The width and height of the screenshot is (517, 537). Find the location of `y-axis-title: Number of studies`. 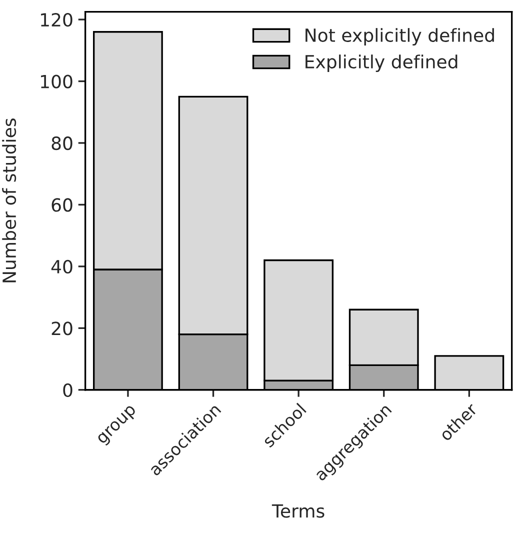

y-axis-title: Number of studies is located at coordinates (9, 200).